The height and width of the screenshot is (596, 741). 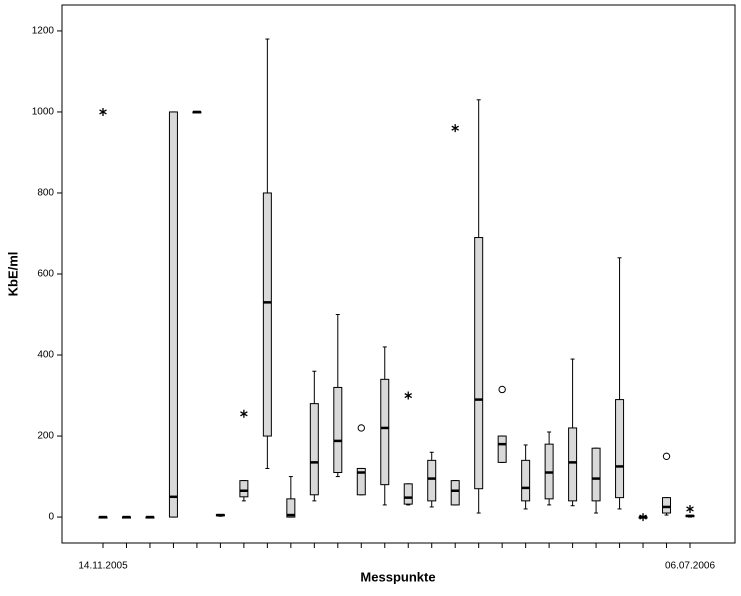 What do you see at coordinates (45, 274) in the screenshot?
I see `y-tick-label: 600` at bounding box center [45, 274].